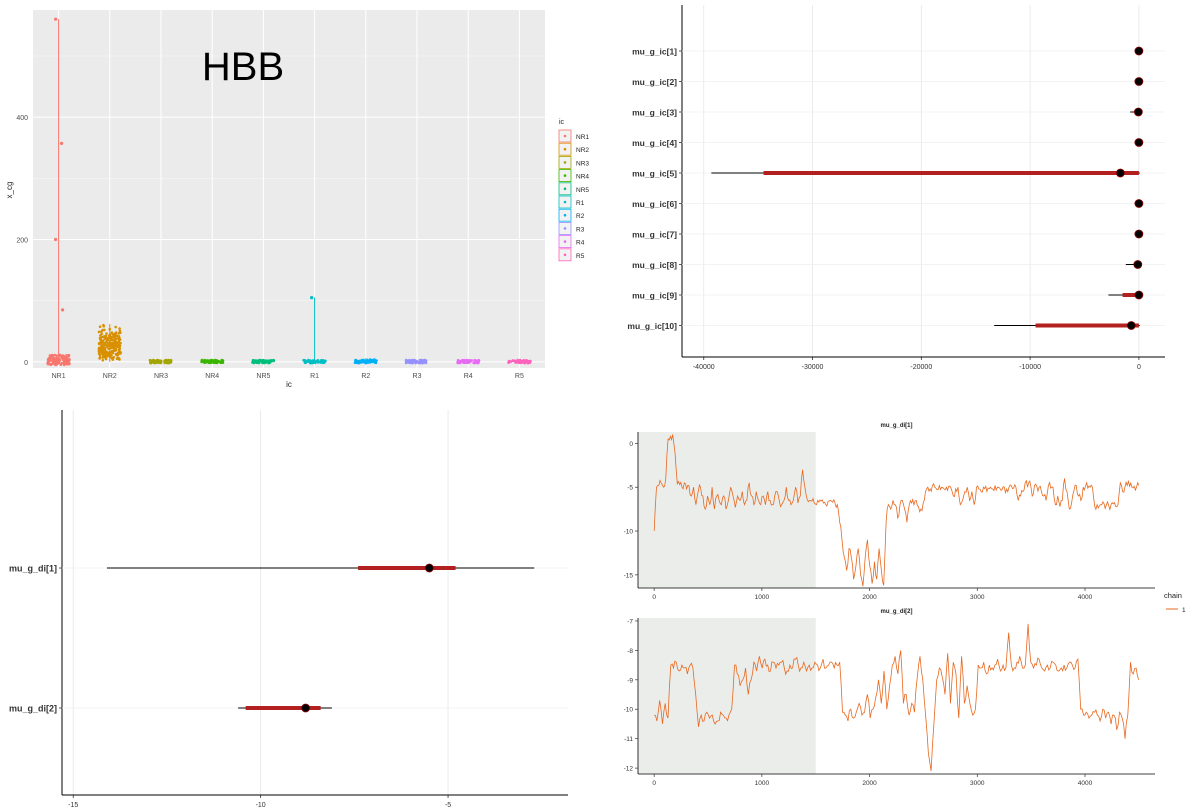 The height and width of the screenshot is (809, 1195). I want to click on data-group-r1, so click(314, 331).